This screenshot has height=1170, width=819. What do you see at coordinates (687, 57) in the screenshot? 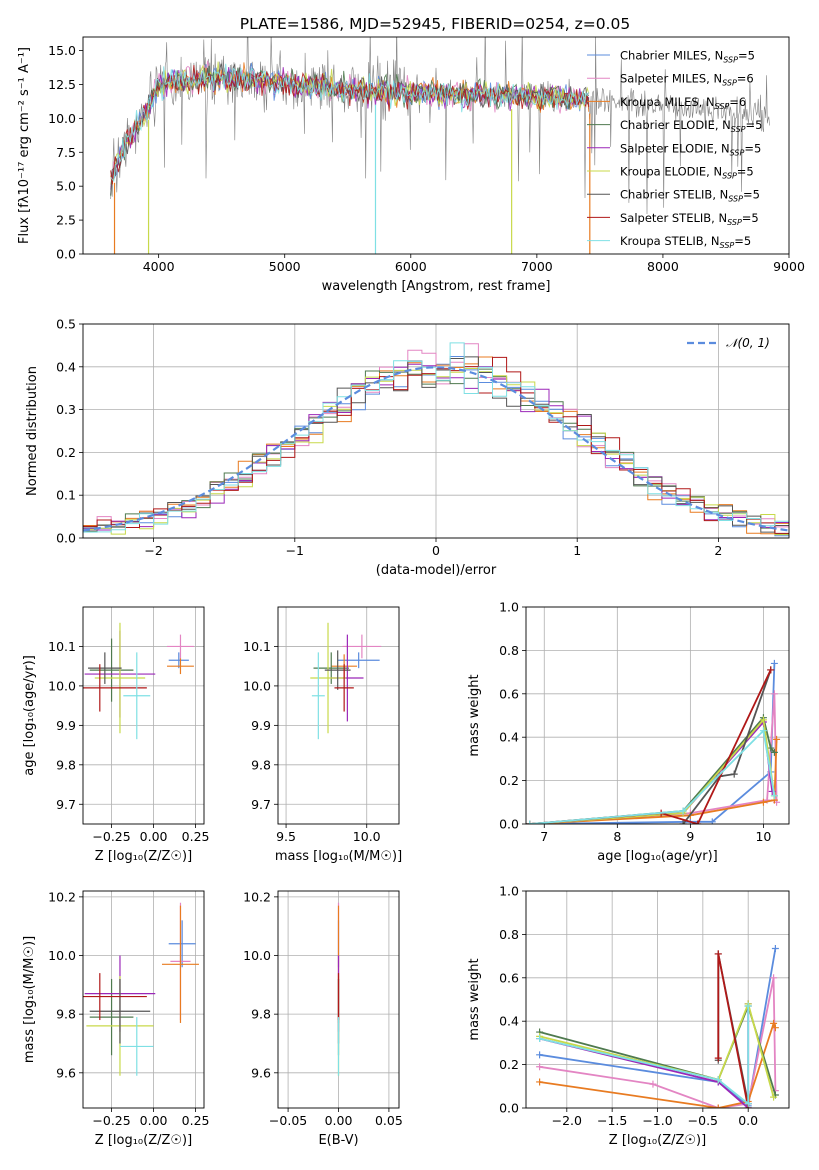
I see `legend-label: Chabrier MILES, NSSP=5` at bounding box center [687, 57].